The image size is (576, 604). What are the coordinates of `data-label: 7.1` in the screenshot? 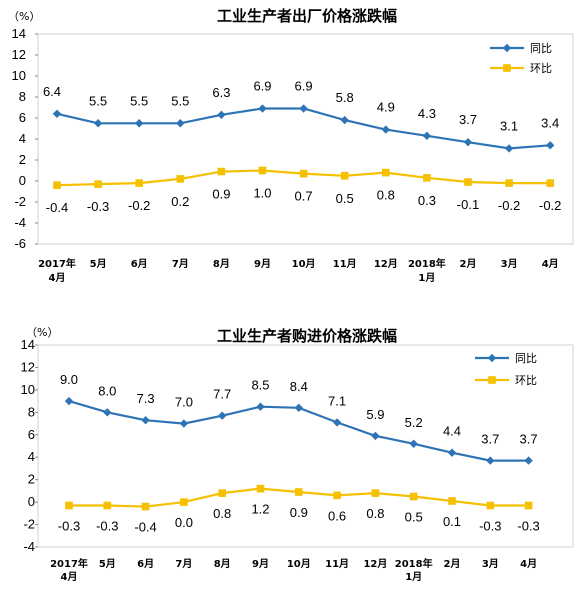 It's located at (337, 400).